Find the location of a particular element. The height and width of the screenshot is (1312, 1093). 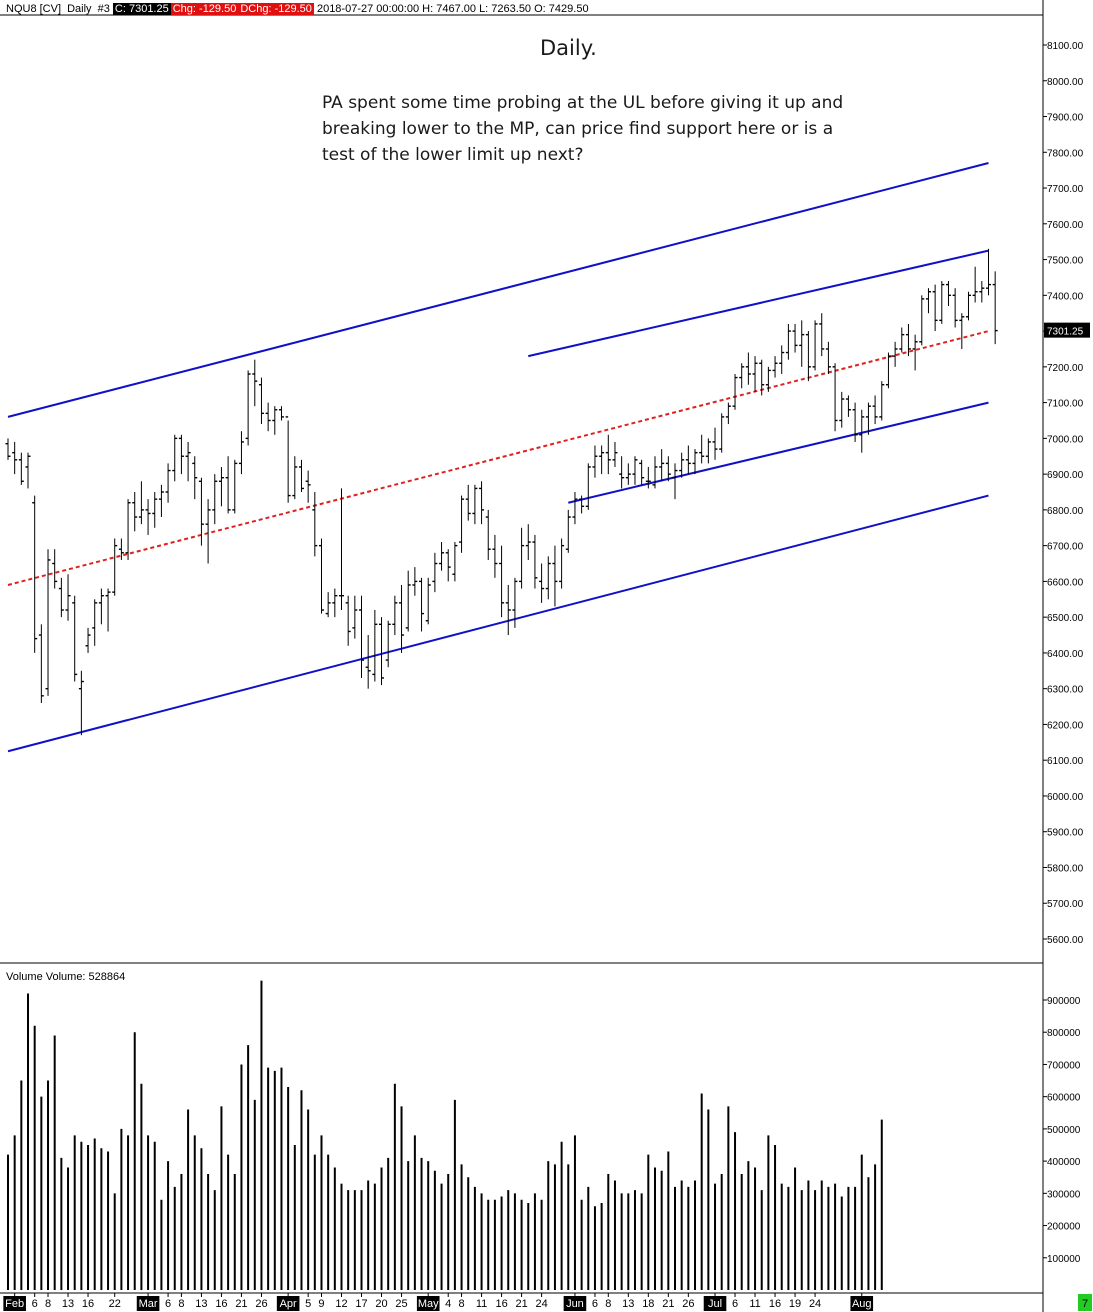

price-tick-label: 7000.00 is located at coordinates (1065, 439).